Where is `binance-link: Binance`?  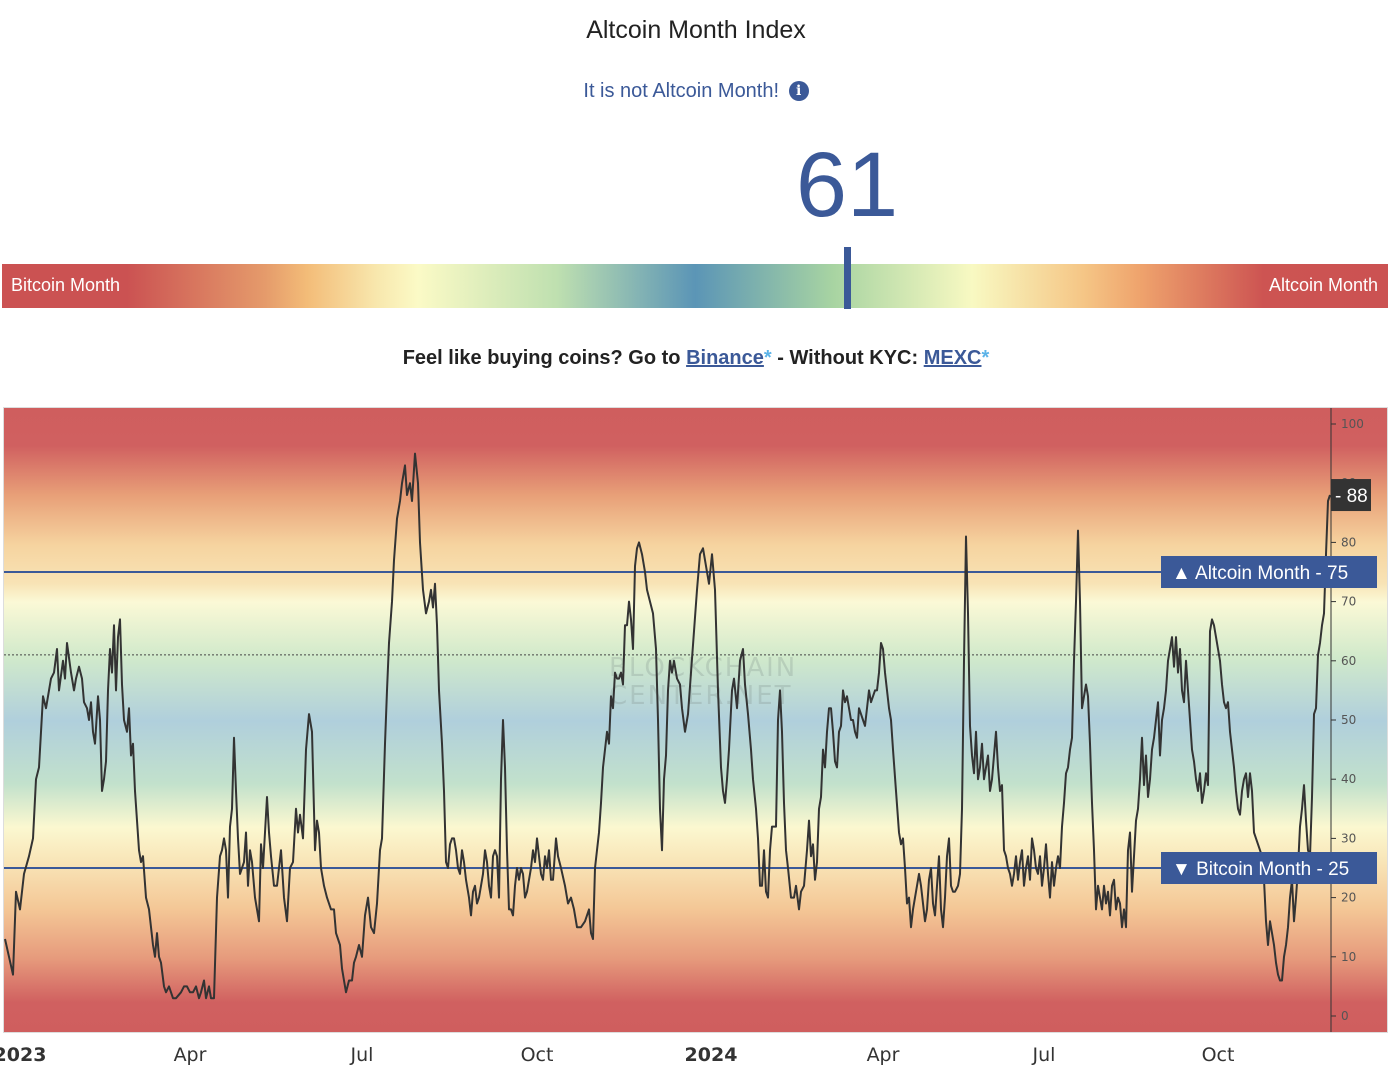 binance-link: Binance is located at coordinates (725, 358).